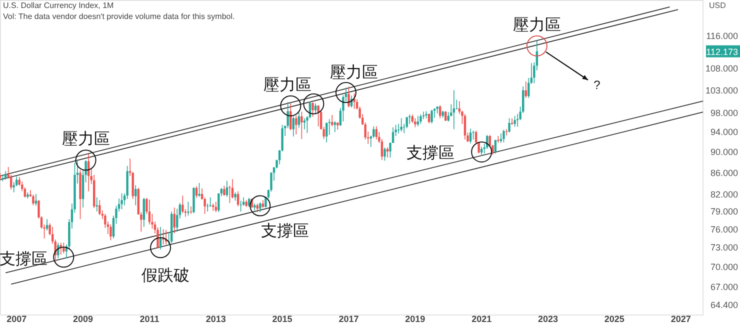 This screenshot has width=740, height=327. What do you see at coordinates (150, 319) in the screenshot?
I see `x-tick-label: 2011` at bounding box center [150, 319].